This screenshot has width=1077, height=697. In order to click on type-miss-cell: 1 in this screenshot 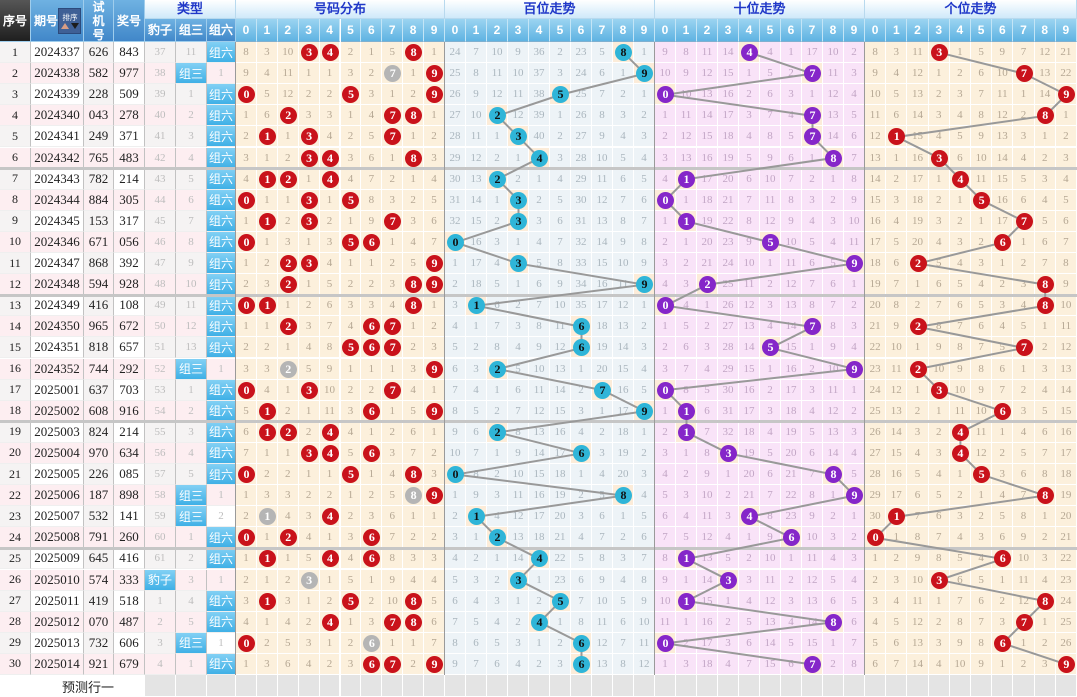, I will do `click(221, 496)`.